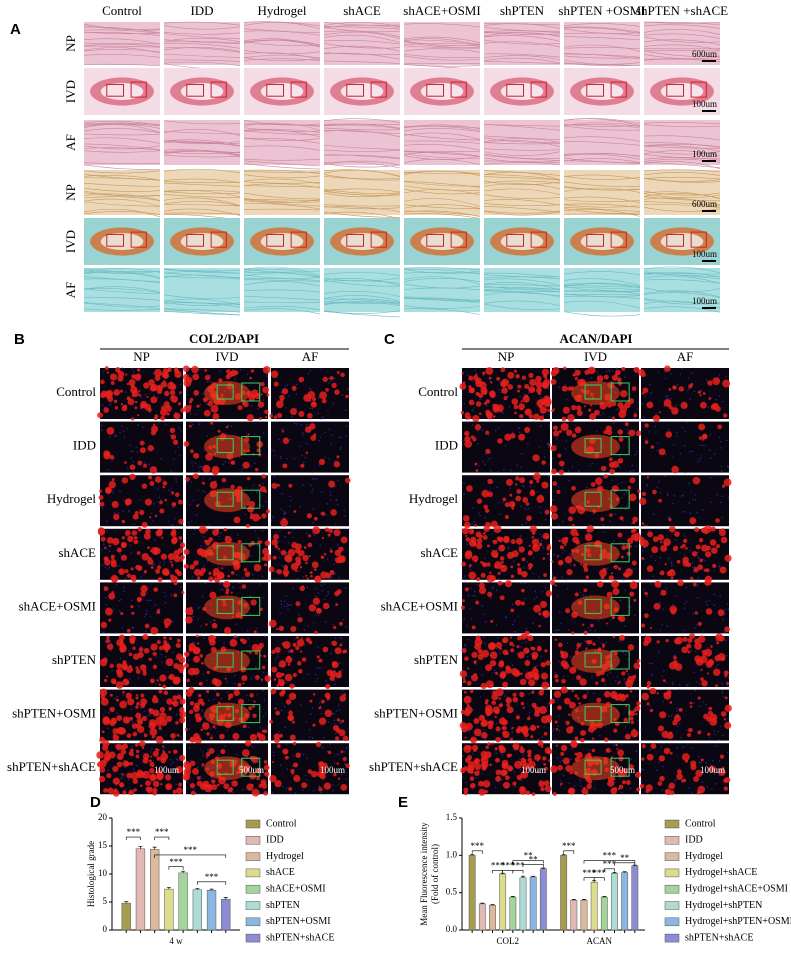 The width and height of the screenshot is (791, 954). What do you see at coordinates (522, 290) in the screenshot?
I see `tile` at bounding box center [522, 290].